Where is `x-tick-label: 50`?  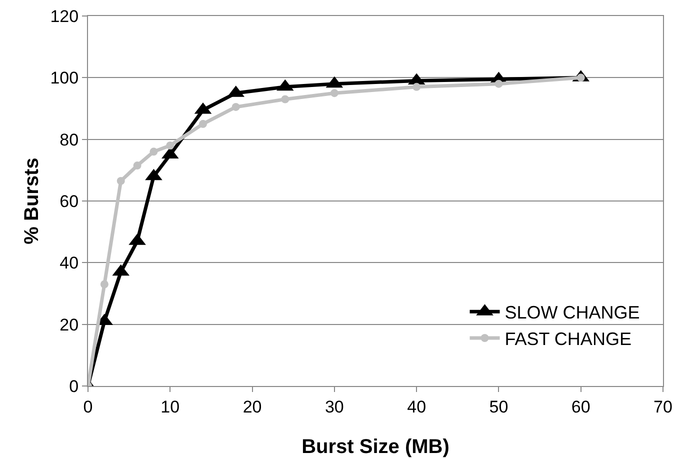
x-tick-label: 50 is located at coordinates (498, 406).